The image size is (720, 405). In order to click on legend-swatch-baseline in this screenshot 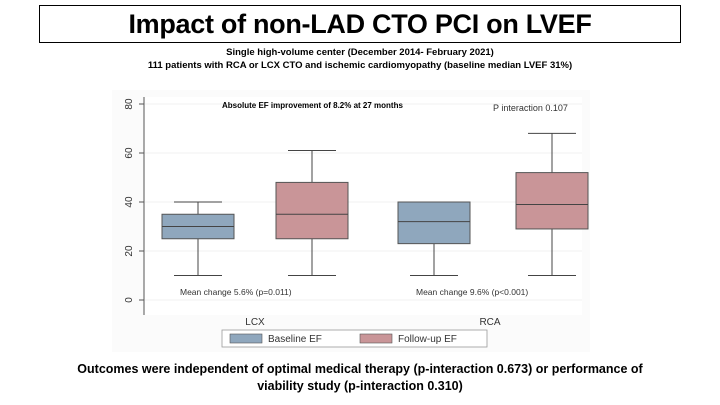, I will do `click(246, 338)`.